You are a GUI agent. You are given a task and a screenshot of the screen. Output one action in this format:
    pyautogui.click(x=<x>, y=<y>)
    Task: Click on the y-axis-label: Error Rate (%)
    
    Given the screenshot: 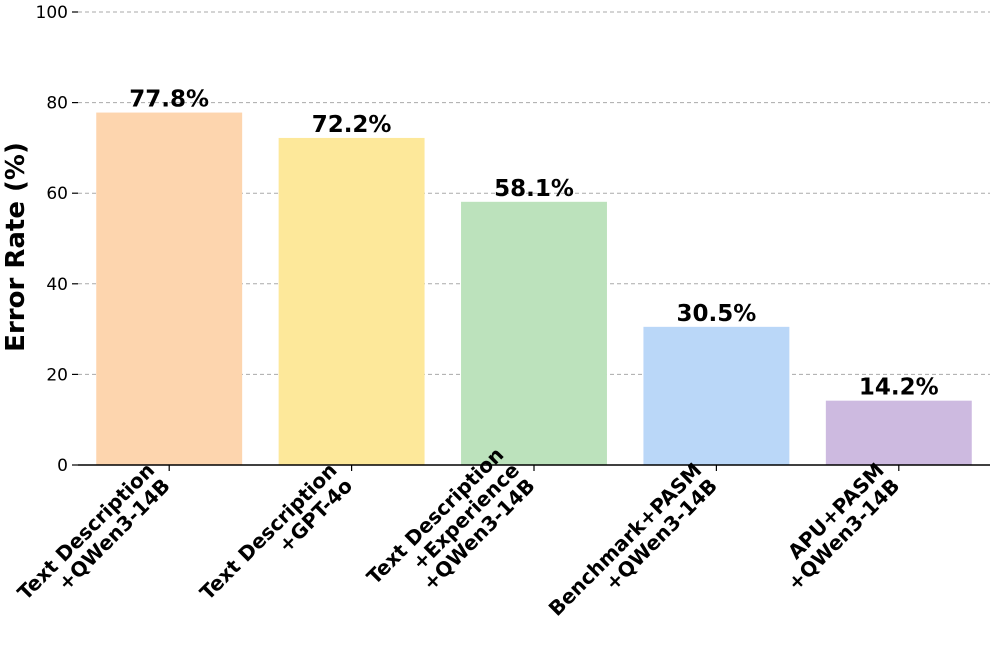 What is the action you would take?
    pyautogui.click(x=16, y=247)
    